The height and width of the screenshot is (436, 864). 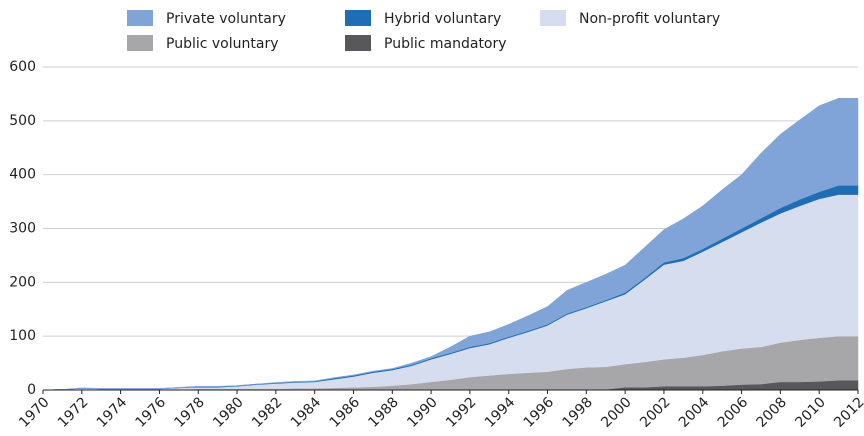 I want to click on x-tick-label: 2006, so click(x=733, y=412).